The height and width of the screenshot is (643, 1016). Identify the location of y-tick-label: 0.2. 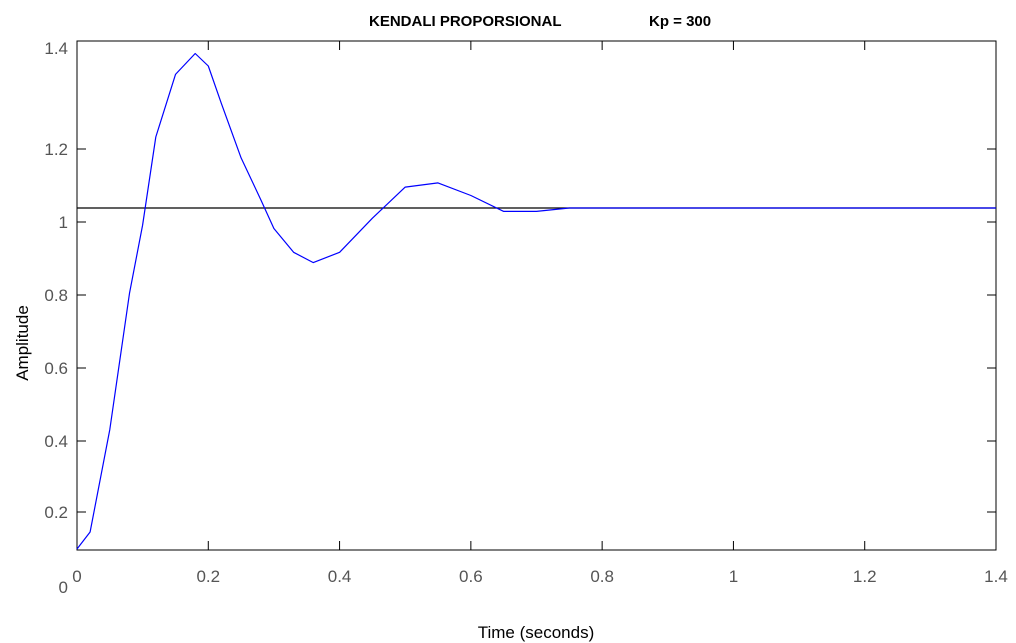
(56, 512).